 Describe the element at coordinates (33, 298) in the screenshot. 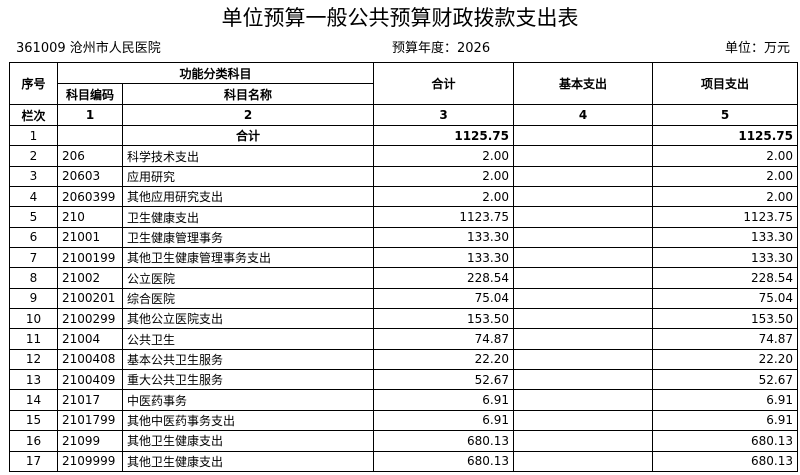

I see `cell-seq: 9` at that location.